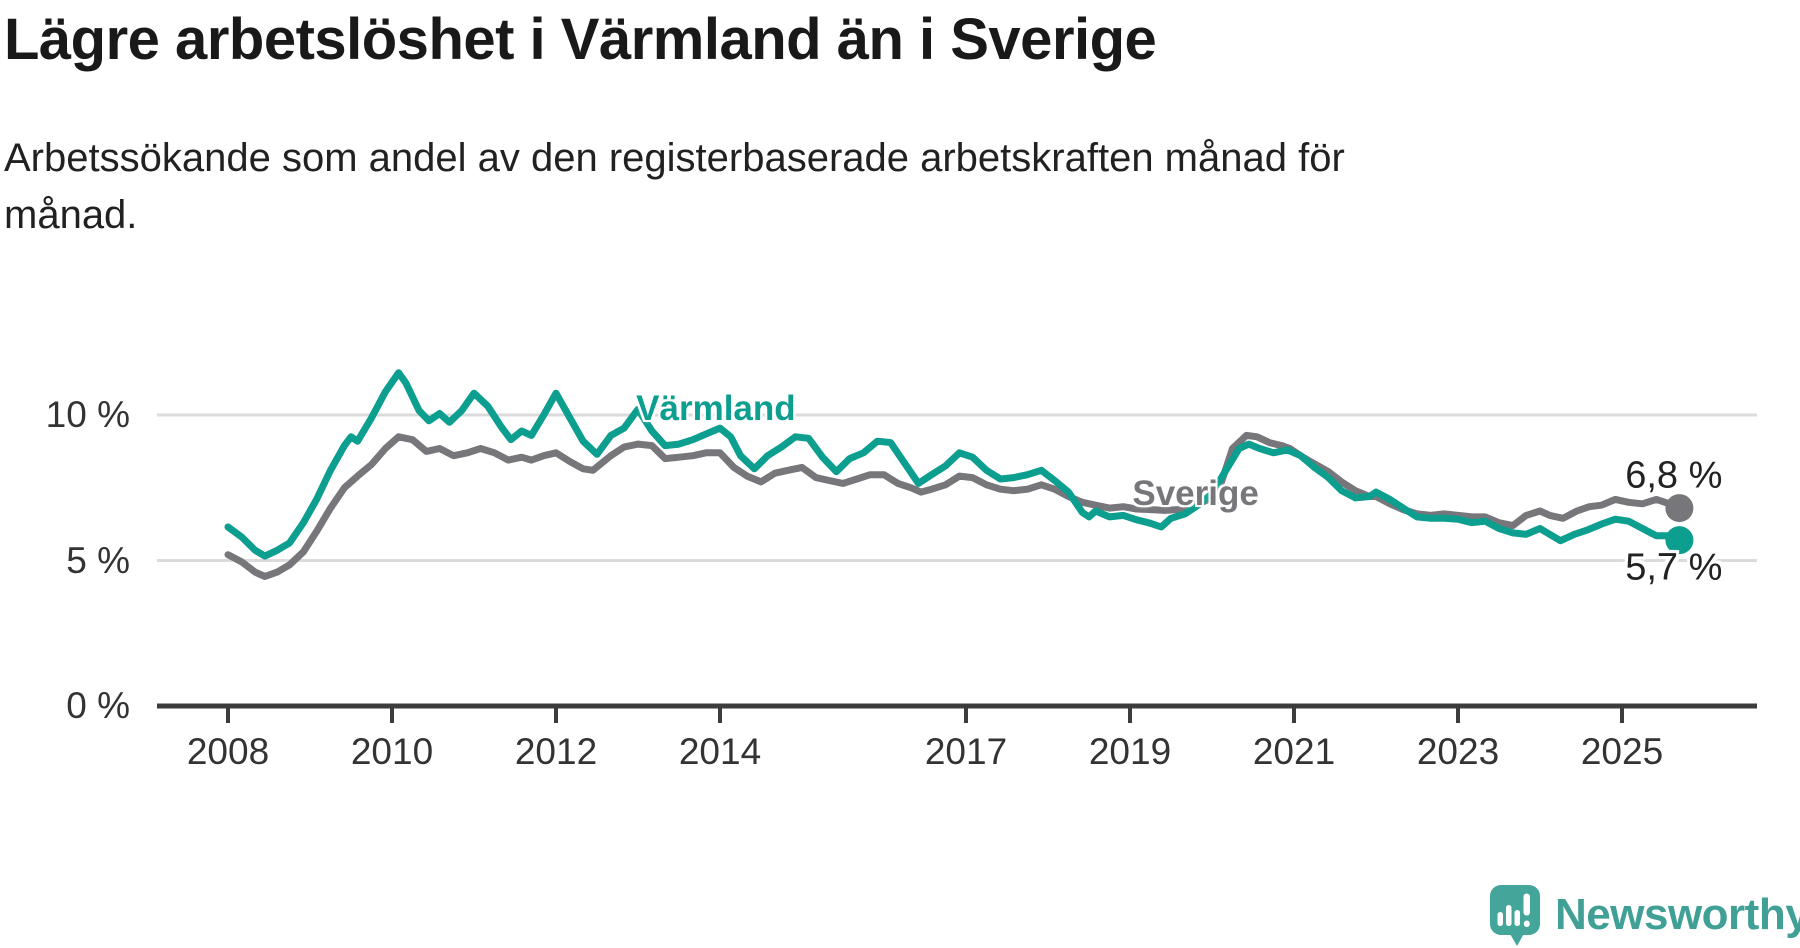  Describe the element at coordinates (966, 751) in the screenshot. I see `x-tick-label-2017: 2017` at that location.